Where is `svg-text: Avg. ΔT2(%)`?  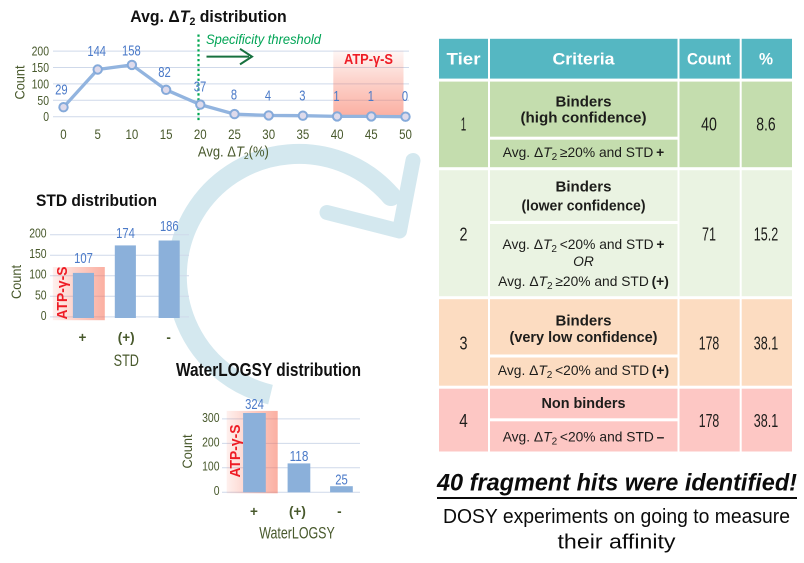
svg-text: Avg. ΔT2(%) is located at coordinates (233, 154).